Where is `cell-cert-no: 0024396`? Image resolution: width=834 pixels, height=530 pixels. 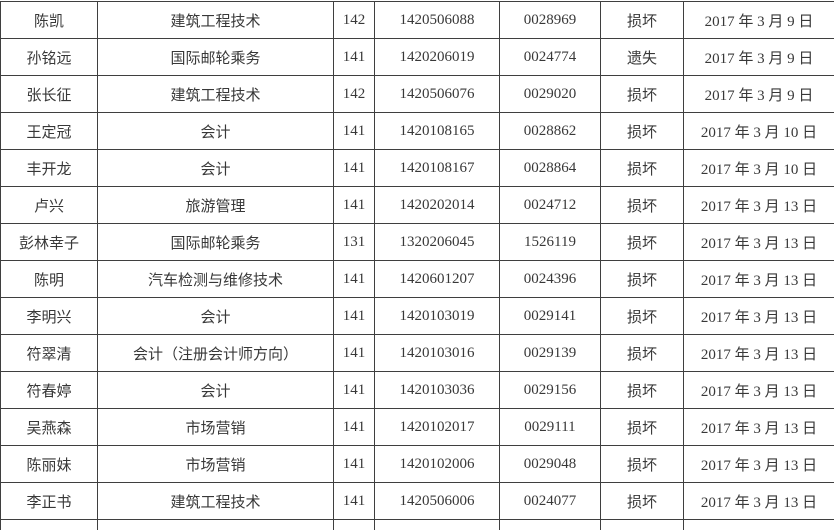 cell-cert-no: 0024396 is located at coordinates (550, 279).